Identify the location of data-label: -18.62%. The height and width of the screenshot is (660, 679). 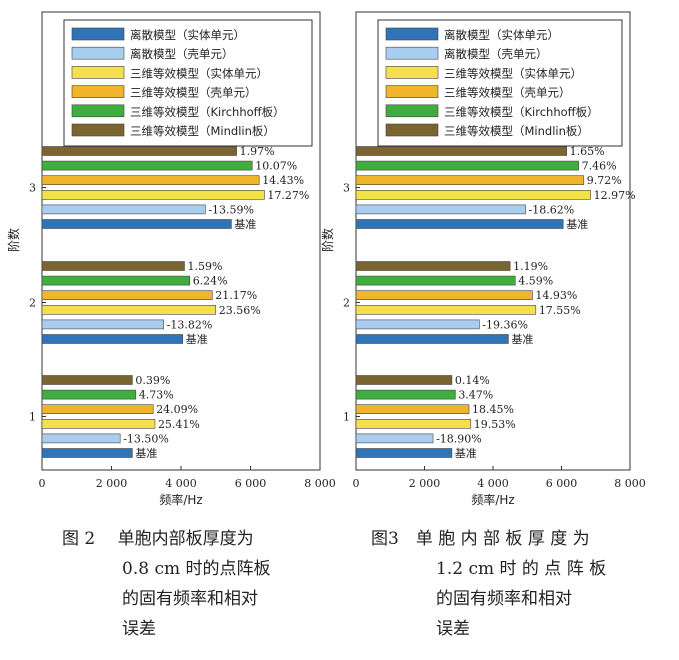
(552, 209).